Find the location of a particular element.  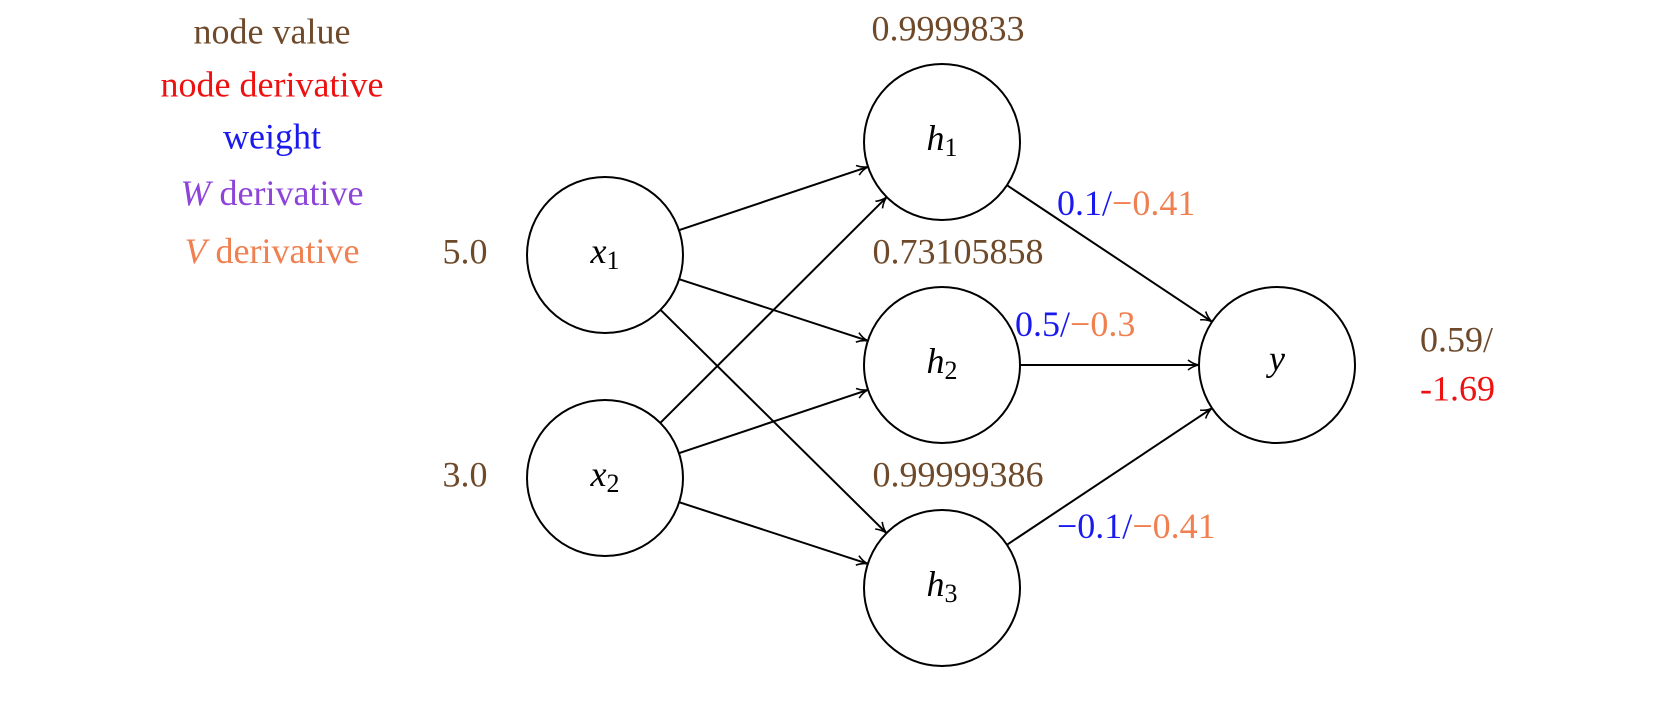

legend-symbol: W is located at coordinates (197, 193).